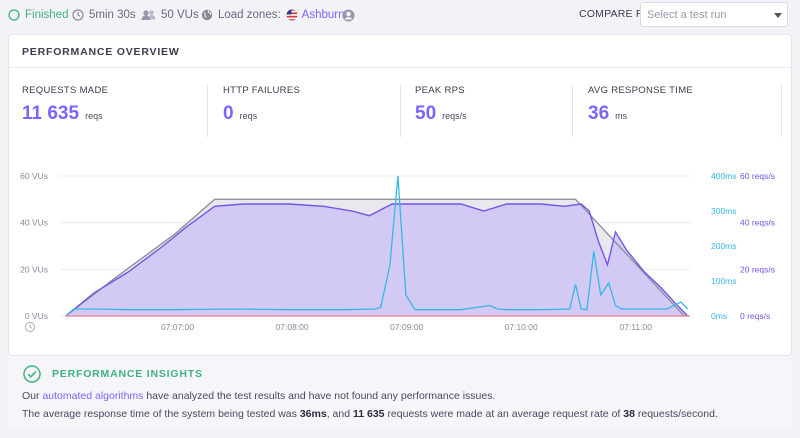 The width and height of the screenshot is (800, 438). I want to click on user-avatar, so click(351, 15).